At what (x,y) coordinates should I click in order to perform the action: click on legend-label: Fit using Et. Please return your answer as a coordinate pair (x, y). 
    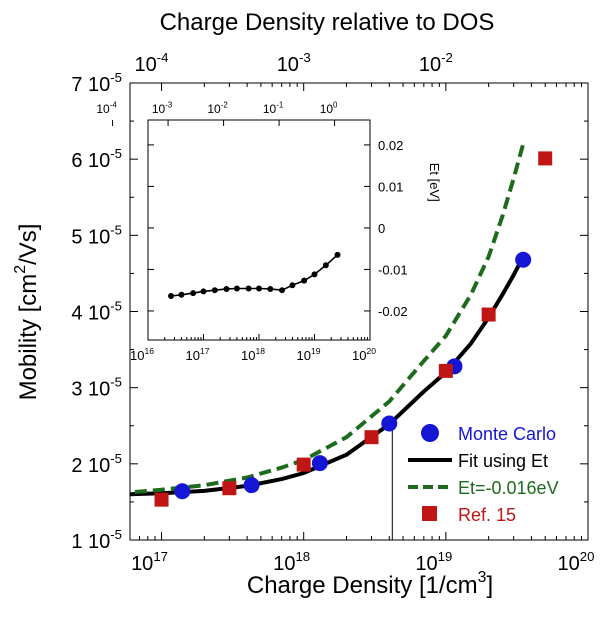
    Looking at the image, I should click on (503, 461).